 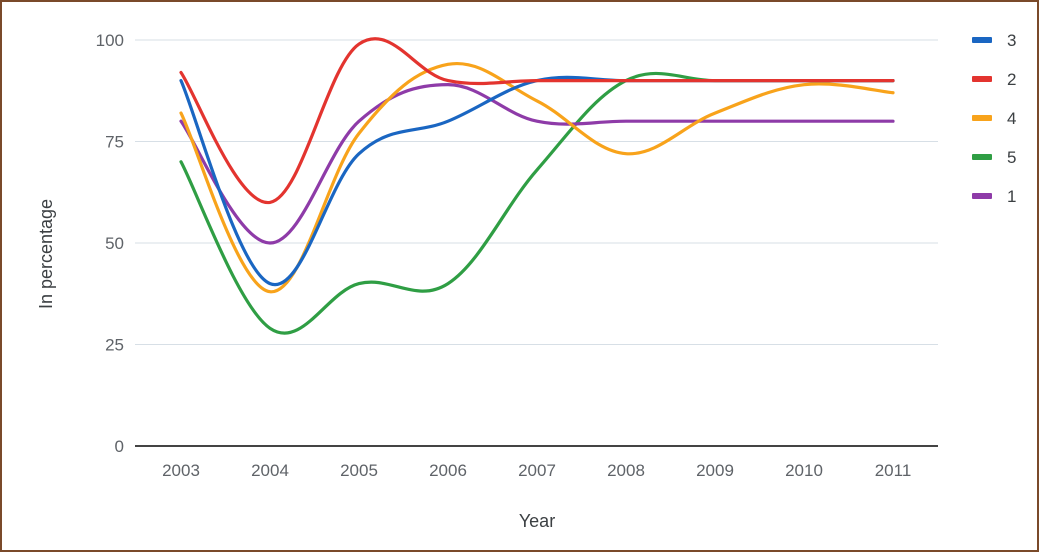 What do you see at coordinates (359, 470) in the screenshot?
I see `x-tick-label: 2005` at bounding box center [359, 470].